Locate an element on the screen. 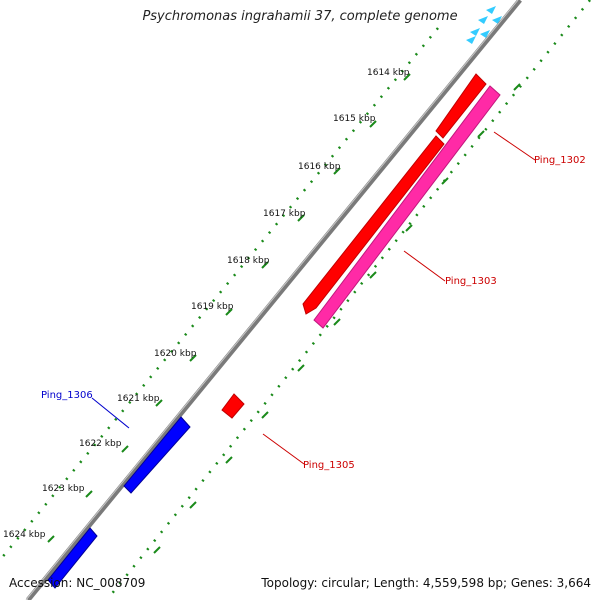  tick-label: 1615 kbp is located at coordinates (354, 119).